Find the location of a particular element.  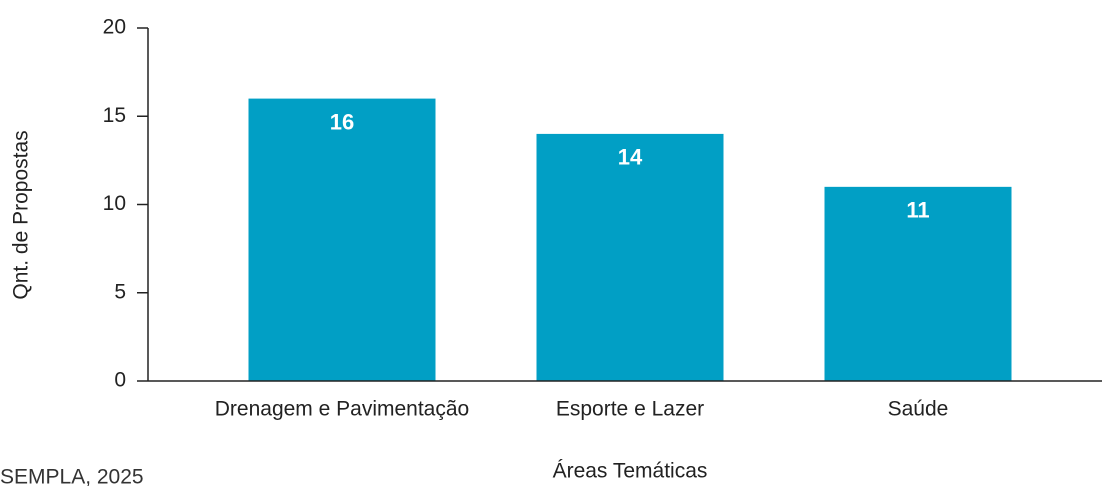

y-tick-label: 20 is located at coordinates (114, 27).